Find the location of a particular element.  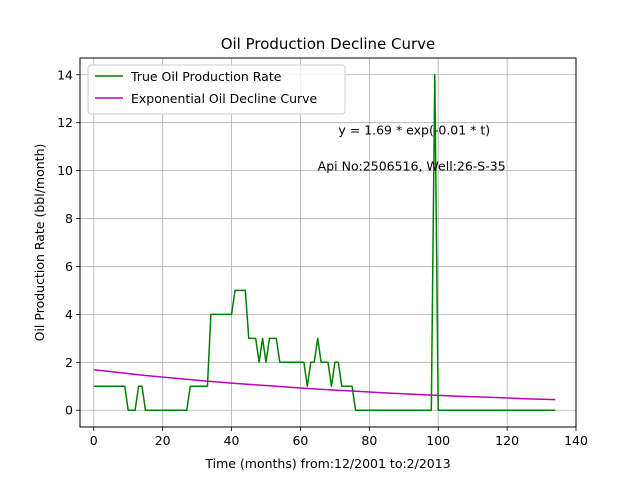

y-tick-label: 8 is located at coordinates (69, 218).